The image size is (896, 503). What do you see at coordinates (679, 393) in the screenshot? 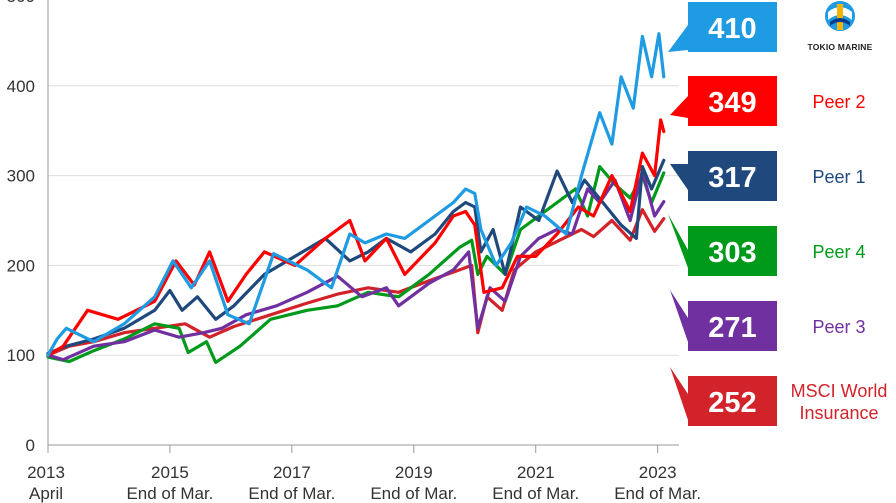
I see `callout-pointer-msci` at bounding box center [679, 393].